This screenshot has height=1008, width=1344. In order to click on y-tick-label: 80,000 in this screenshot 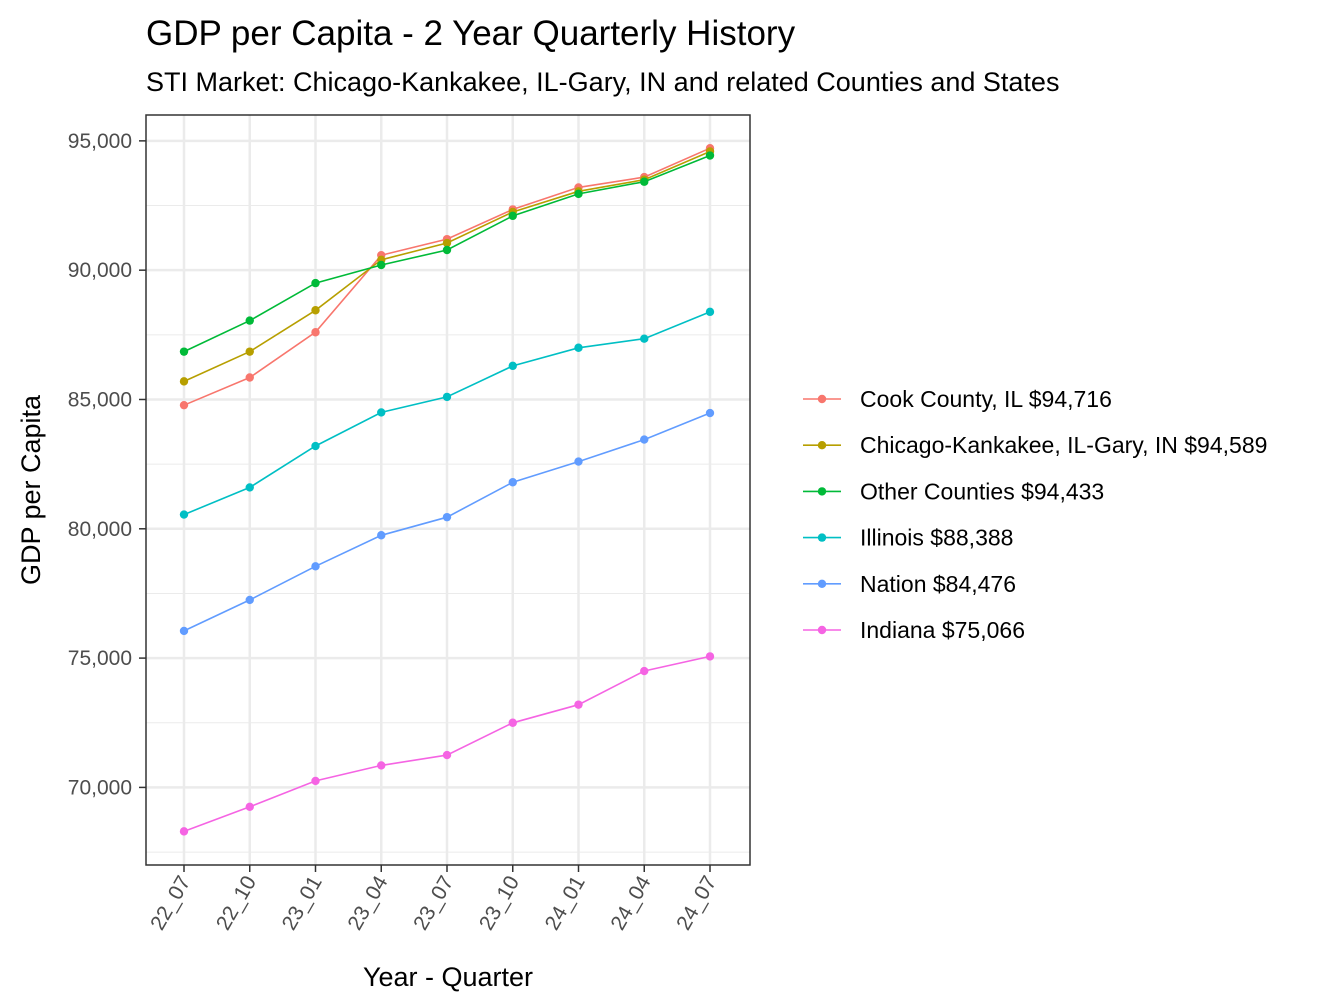, I will do `click(100, 529)`.